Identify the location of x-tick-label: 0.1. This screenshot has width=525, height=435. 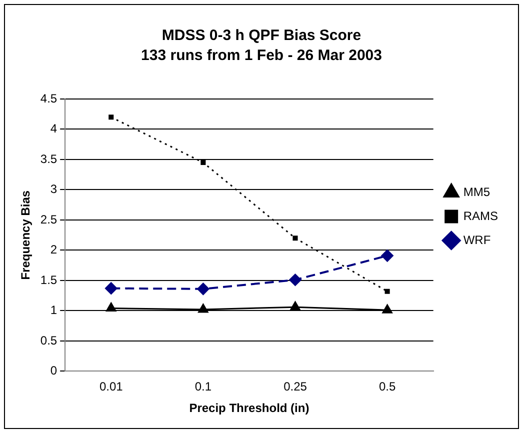
(203, 387).